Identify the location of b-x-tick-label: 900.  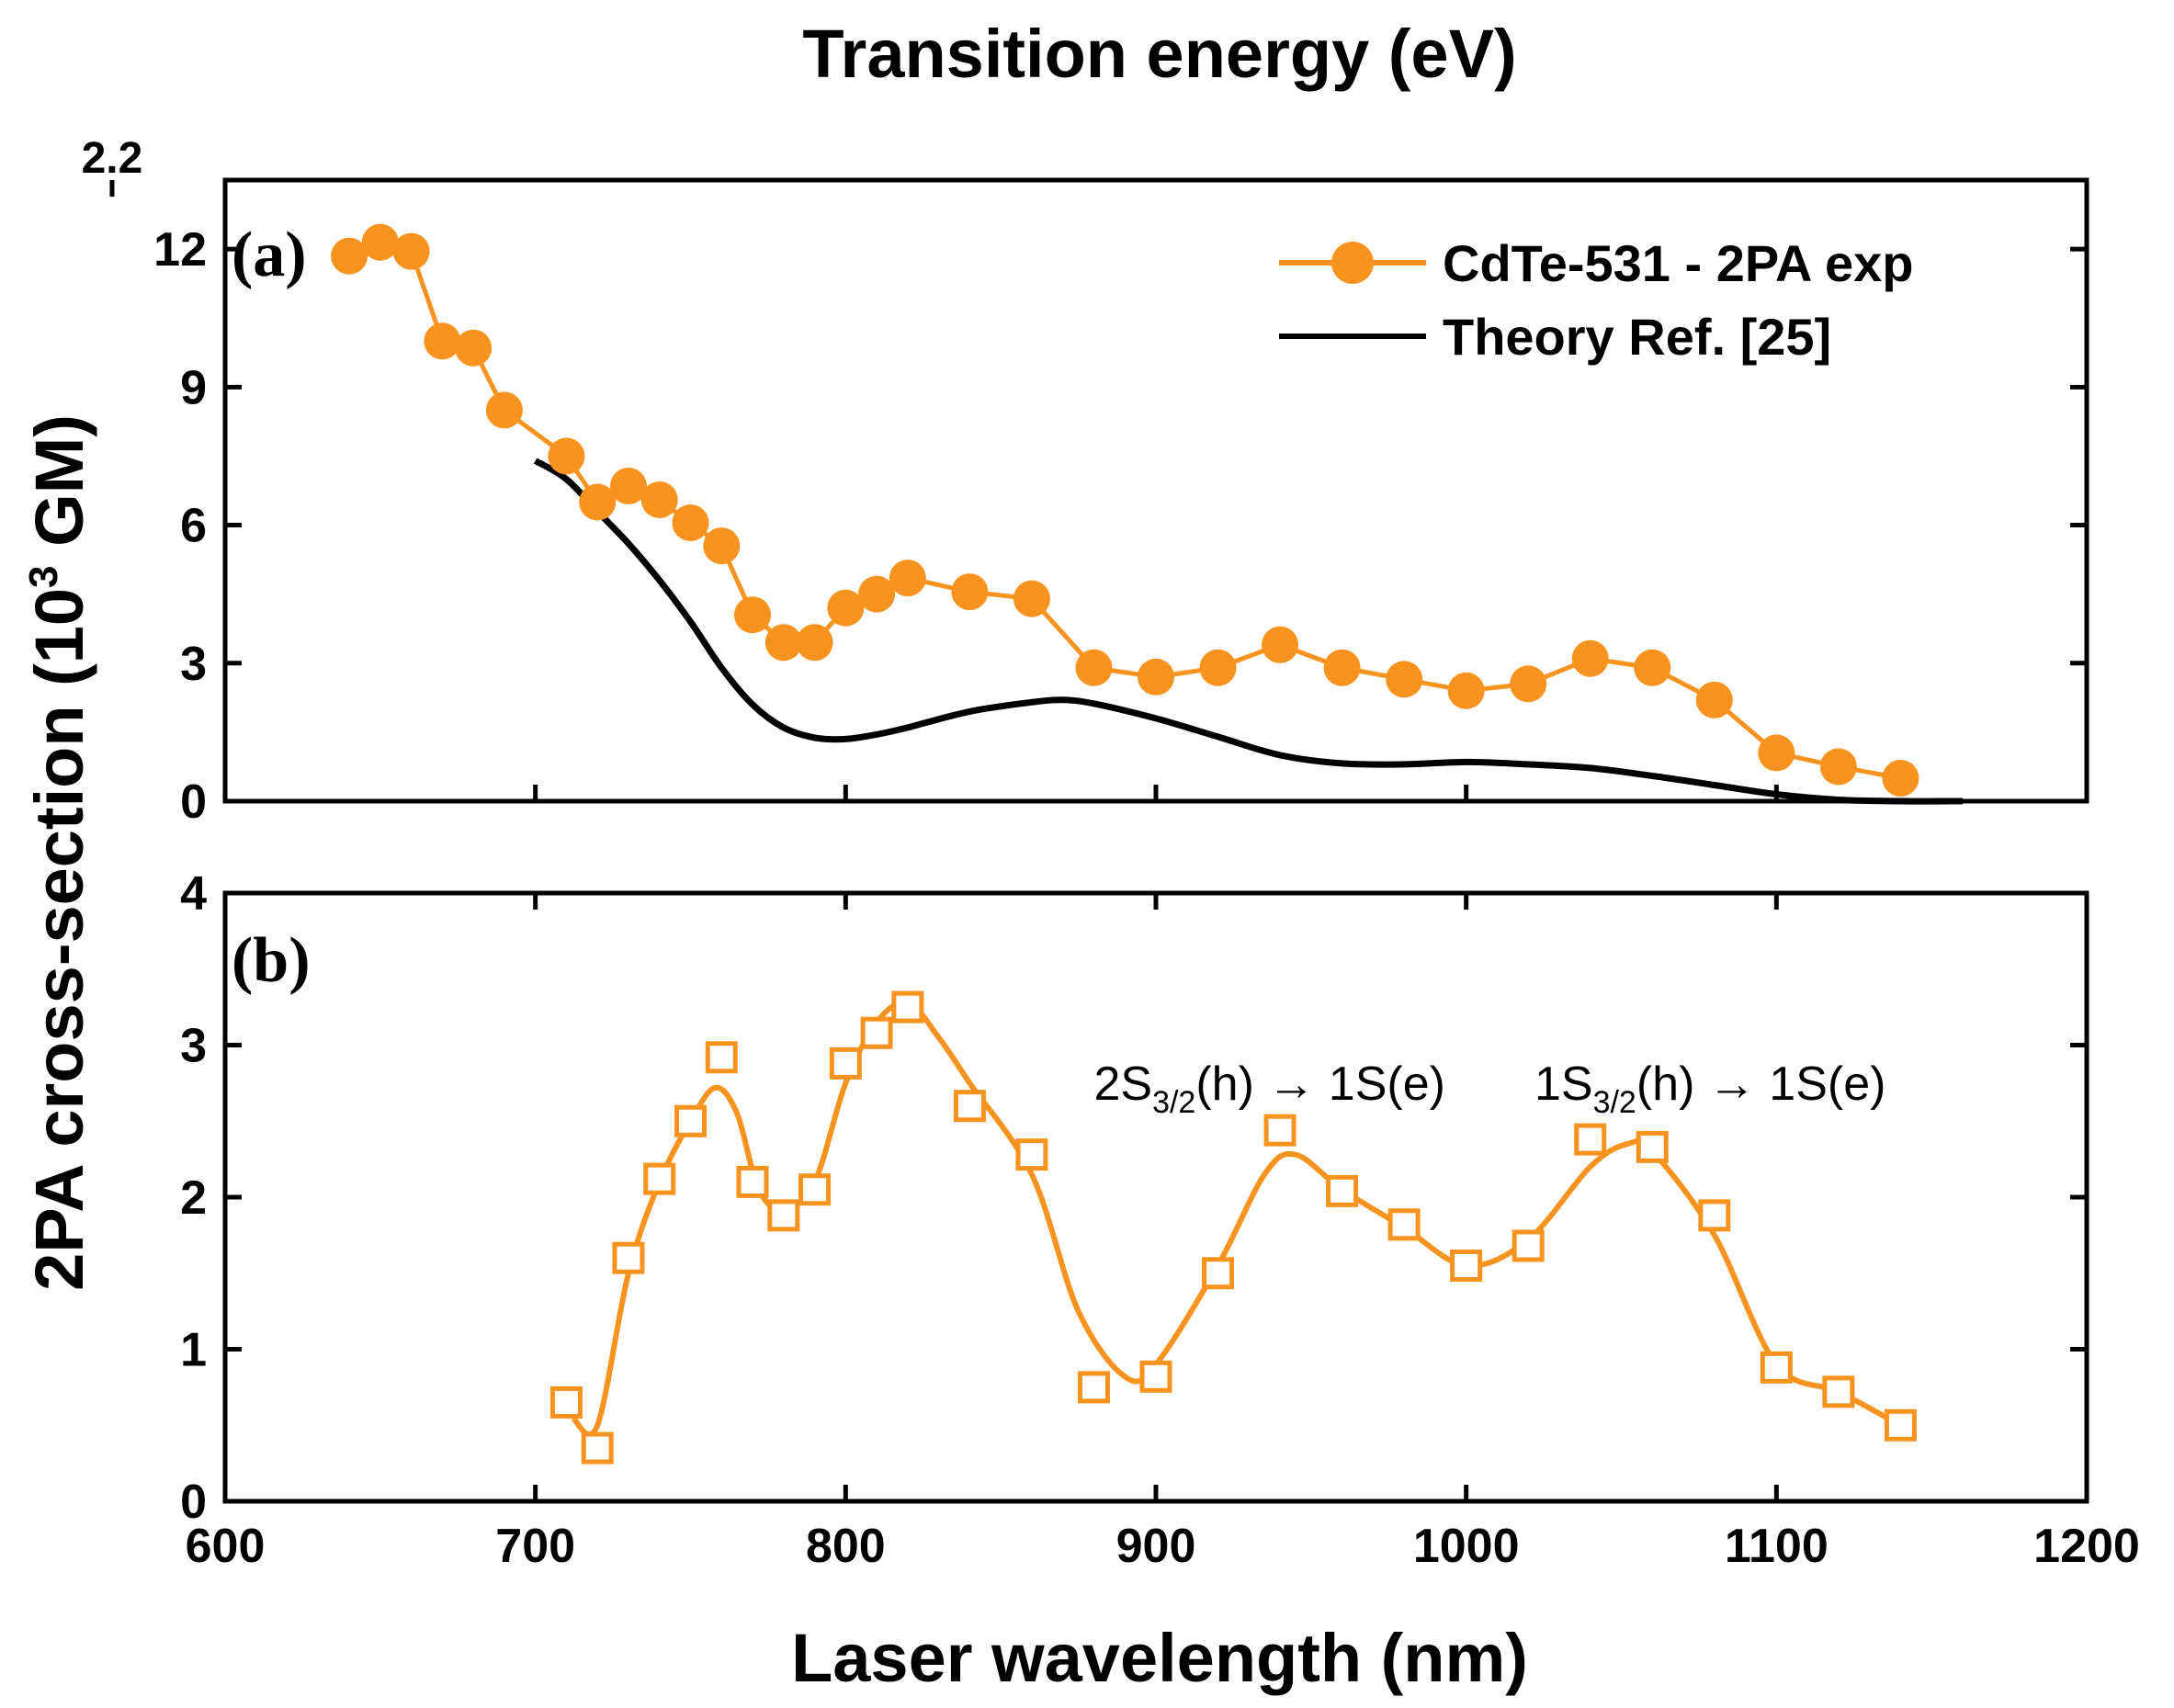
(1156, 1547).